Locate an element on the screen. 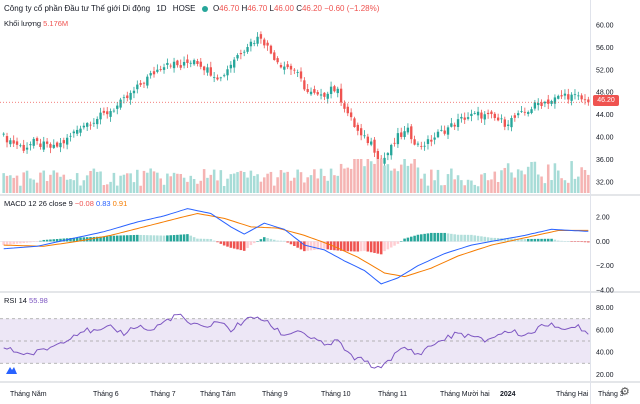 Image resolution: width=640 pixels, height=404 pixels. rsi-pane is located at coordinates (295, 341).